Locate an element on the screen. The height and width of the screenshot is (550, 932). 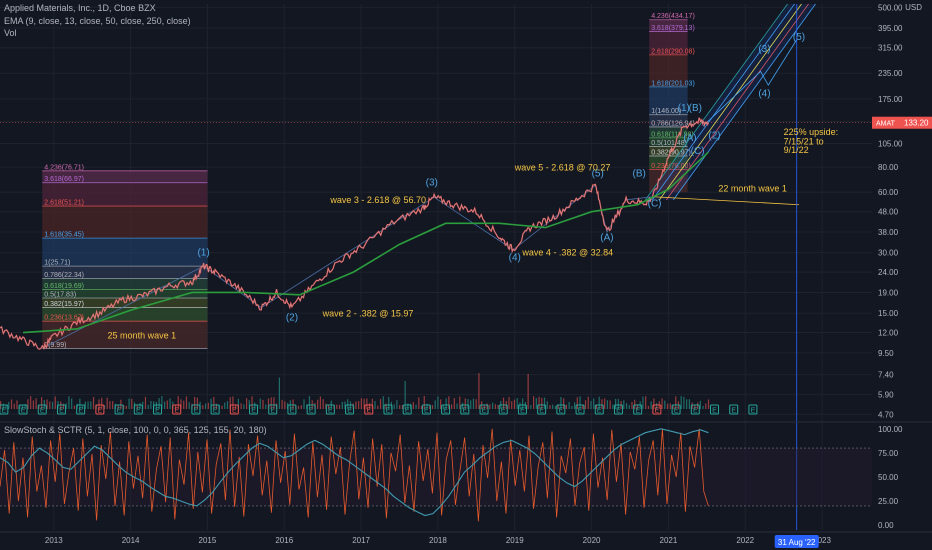
fib-right-label-7: 0.5(101.48) is located at coordinates (669, 143).